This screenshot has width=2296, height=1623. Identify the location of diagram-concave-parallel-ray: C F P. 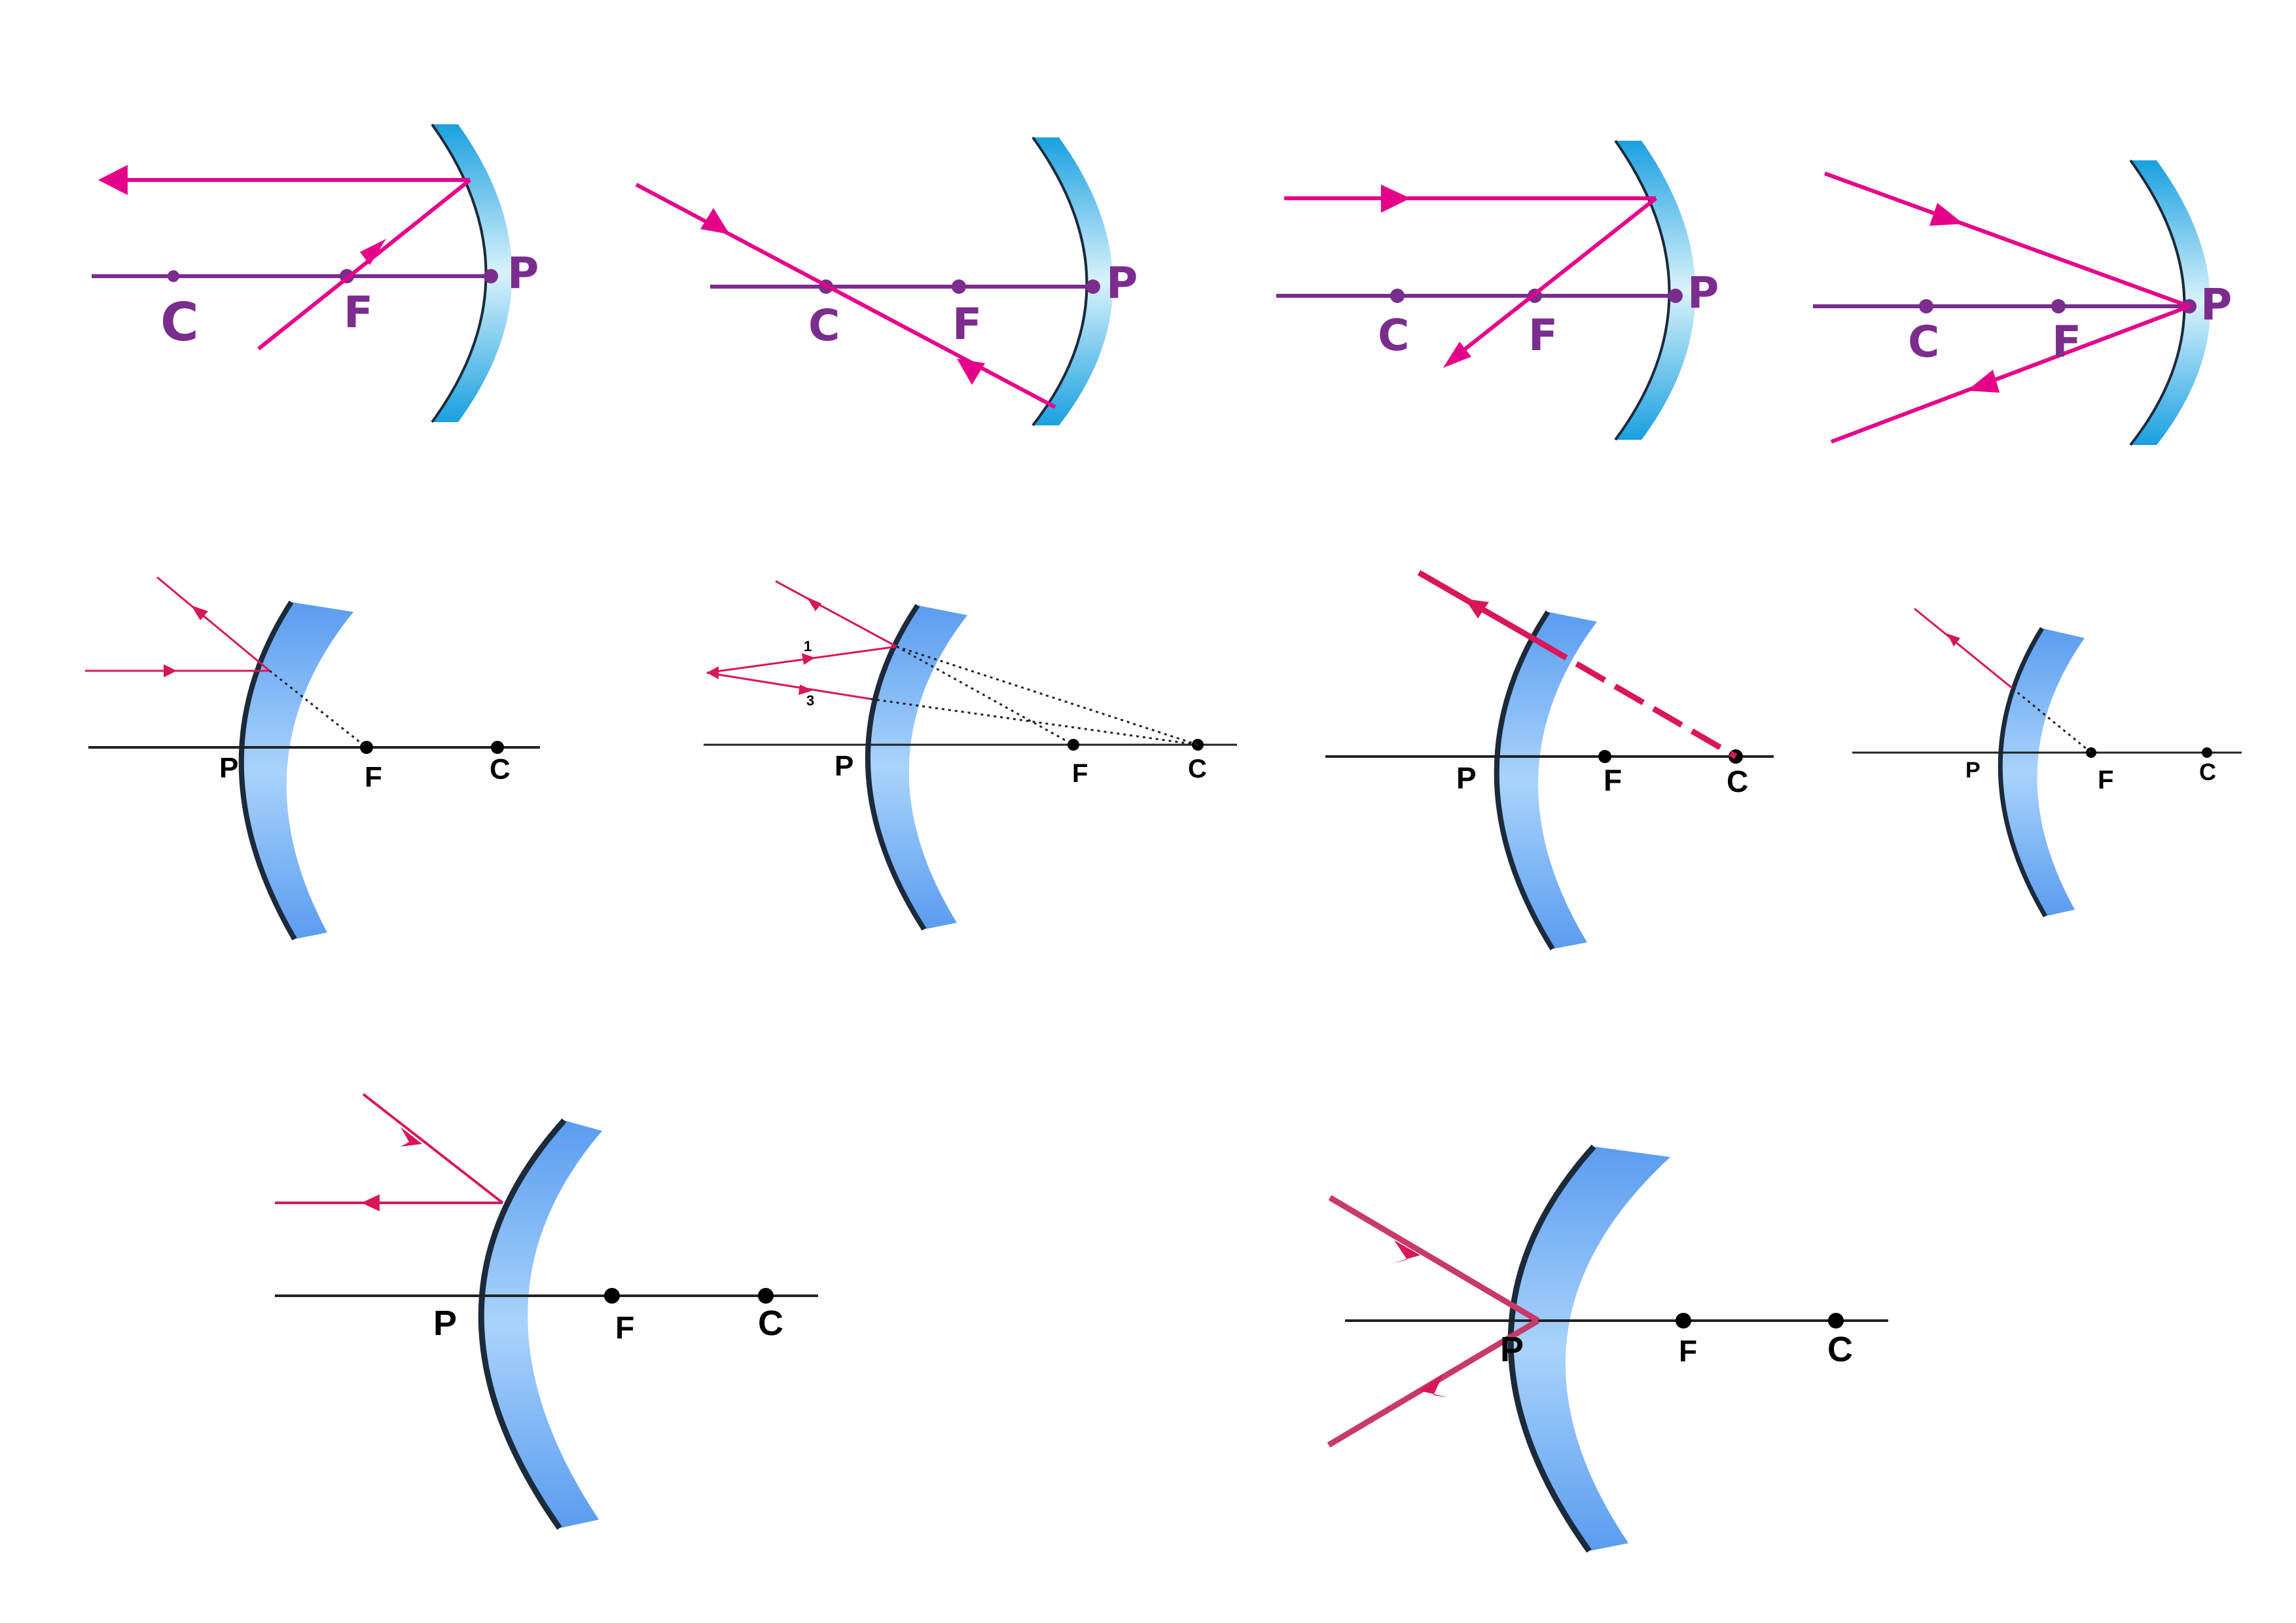
(1497, 290).